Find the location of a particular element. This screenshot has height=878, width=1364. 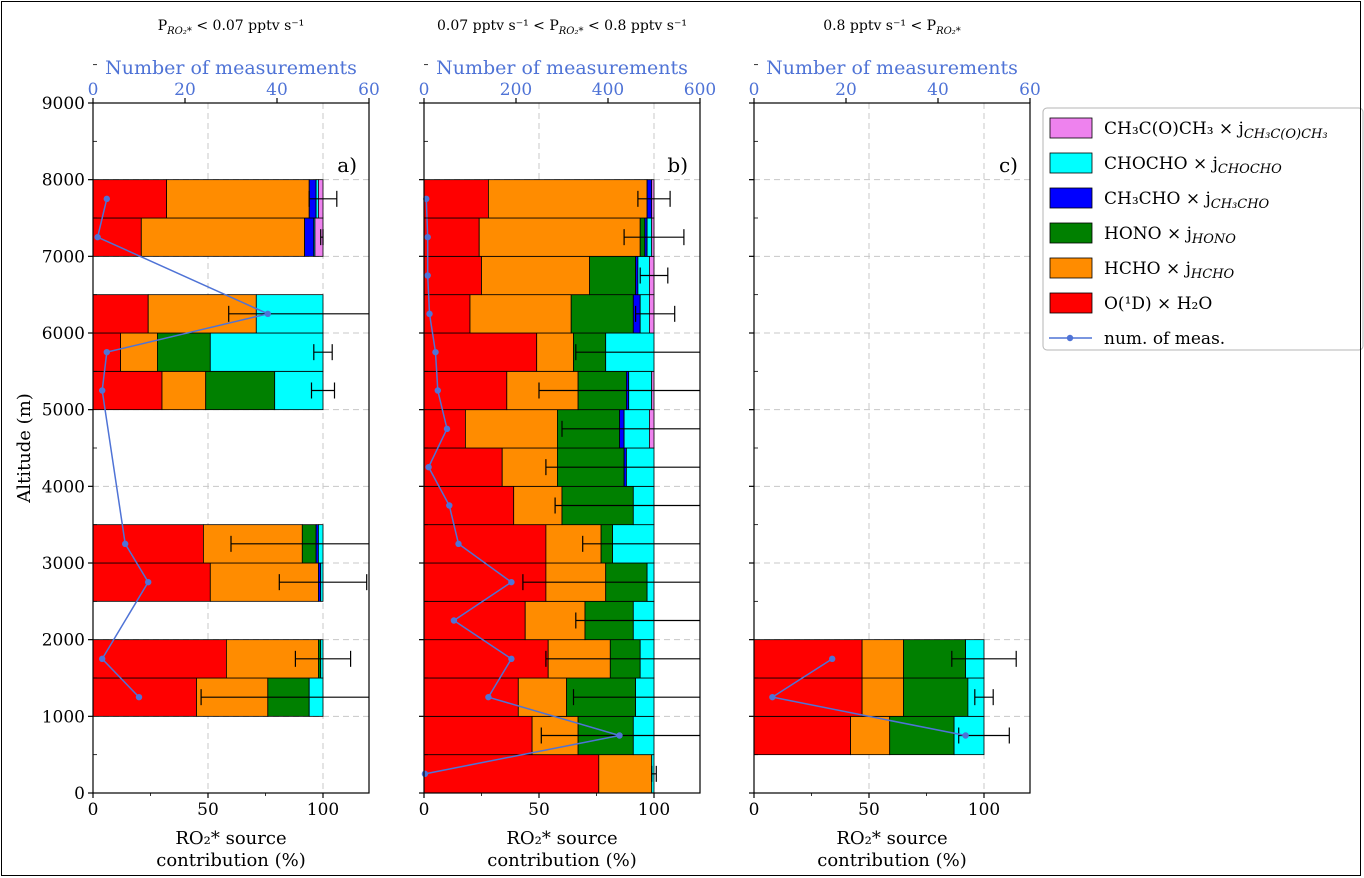

top-tick-label: 400 is located at coordinates (608, 90).